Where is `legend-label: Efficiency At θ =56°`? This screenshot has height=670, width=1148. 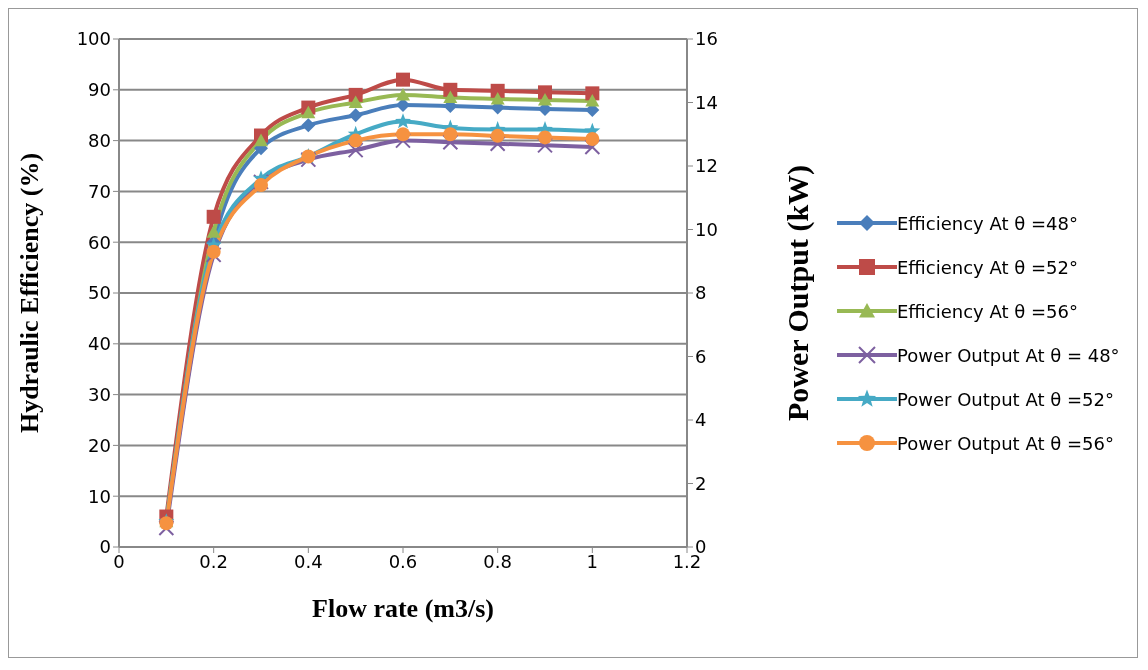 legend-label: Efficiency At θ =56° is located at coordinates (987, 311).